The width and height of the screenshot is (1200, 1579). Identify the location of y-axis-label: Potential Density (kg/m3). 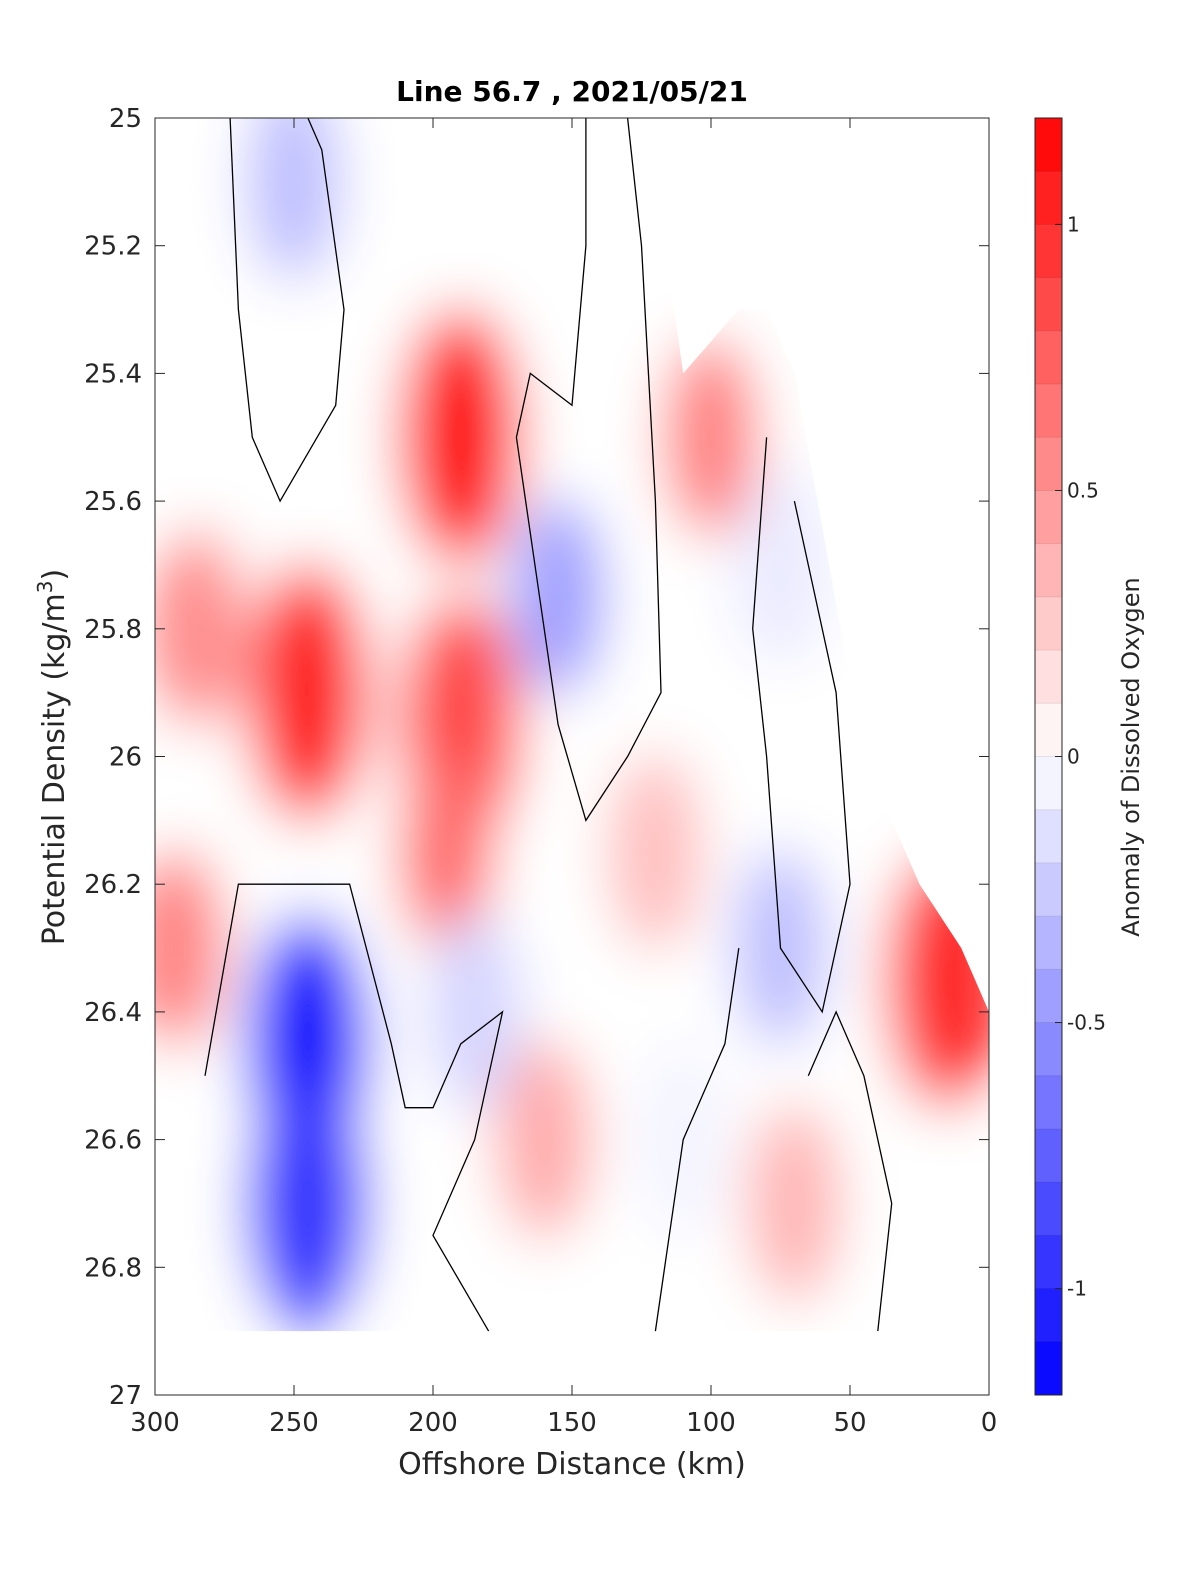
(52, 757).